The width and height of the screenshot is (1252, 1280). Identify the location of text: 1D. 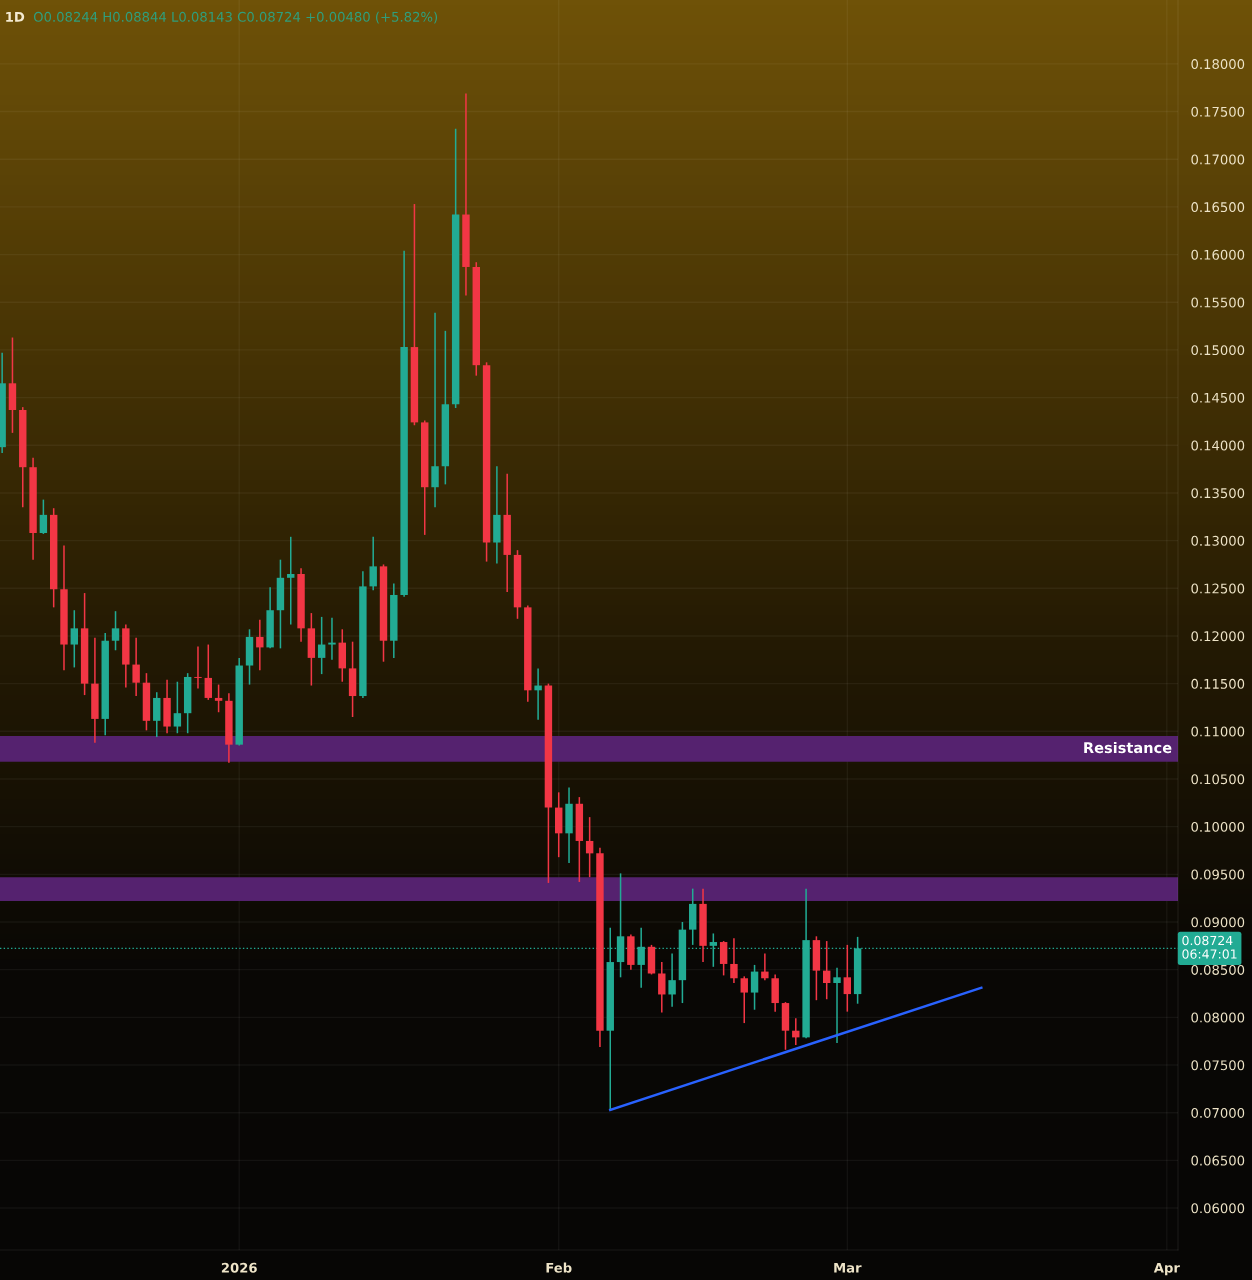
(15, 17).